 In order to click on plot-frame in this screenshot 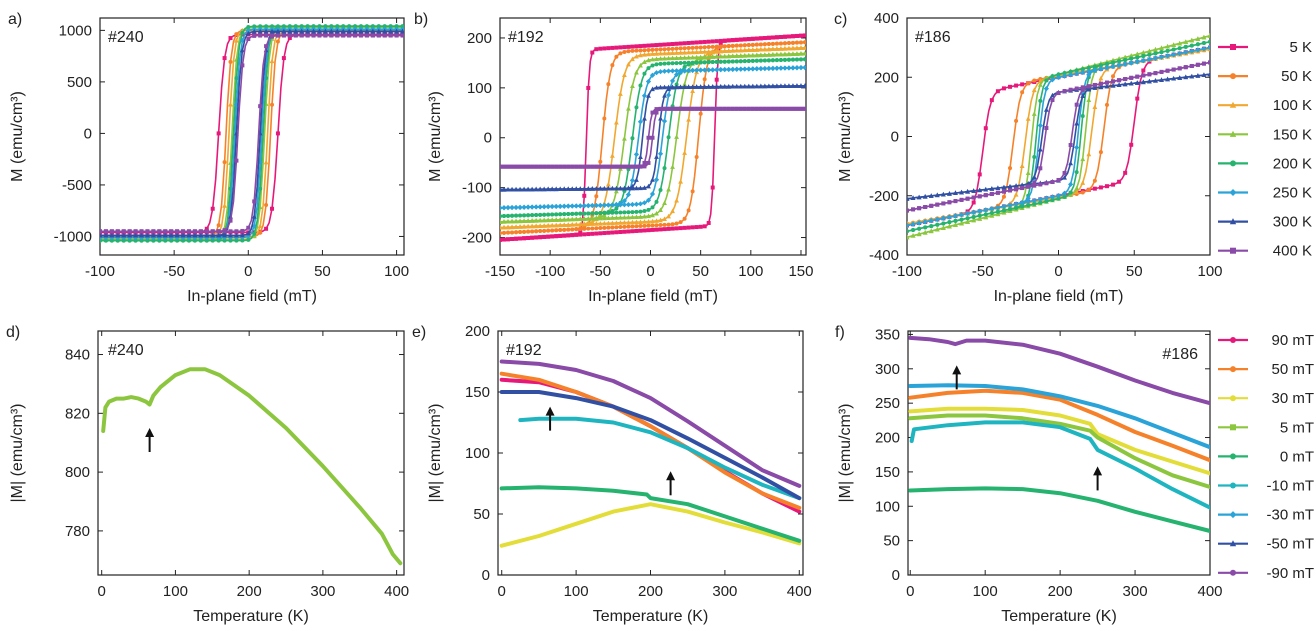, I will do `click(252, 136)`.